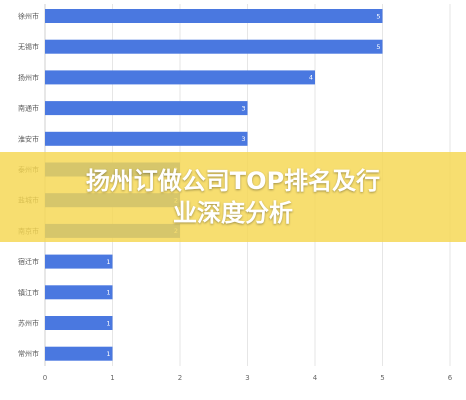 The width and height of the screenshot is (466, 400). Describe the element at coordinates (180, 378) in the screenshot. I see `x-tick-label: 2` at that location.